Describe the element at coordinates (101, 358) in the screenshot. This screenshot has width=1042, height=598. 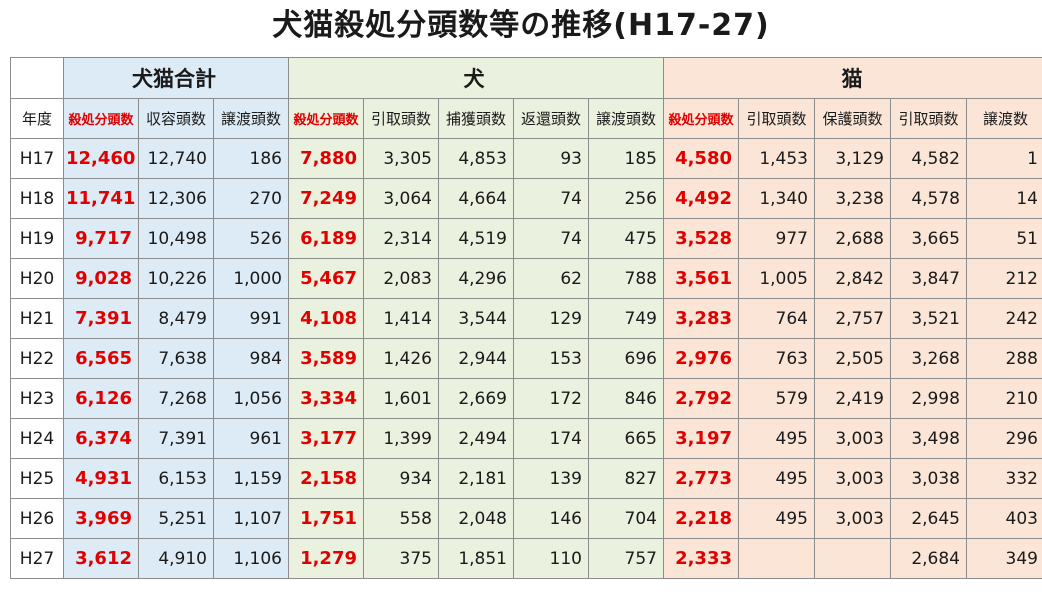
I see `table-cell: 6,565` at that location.